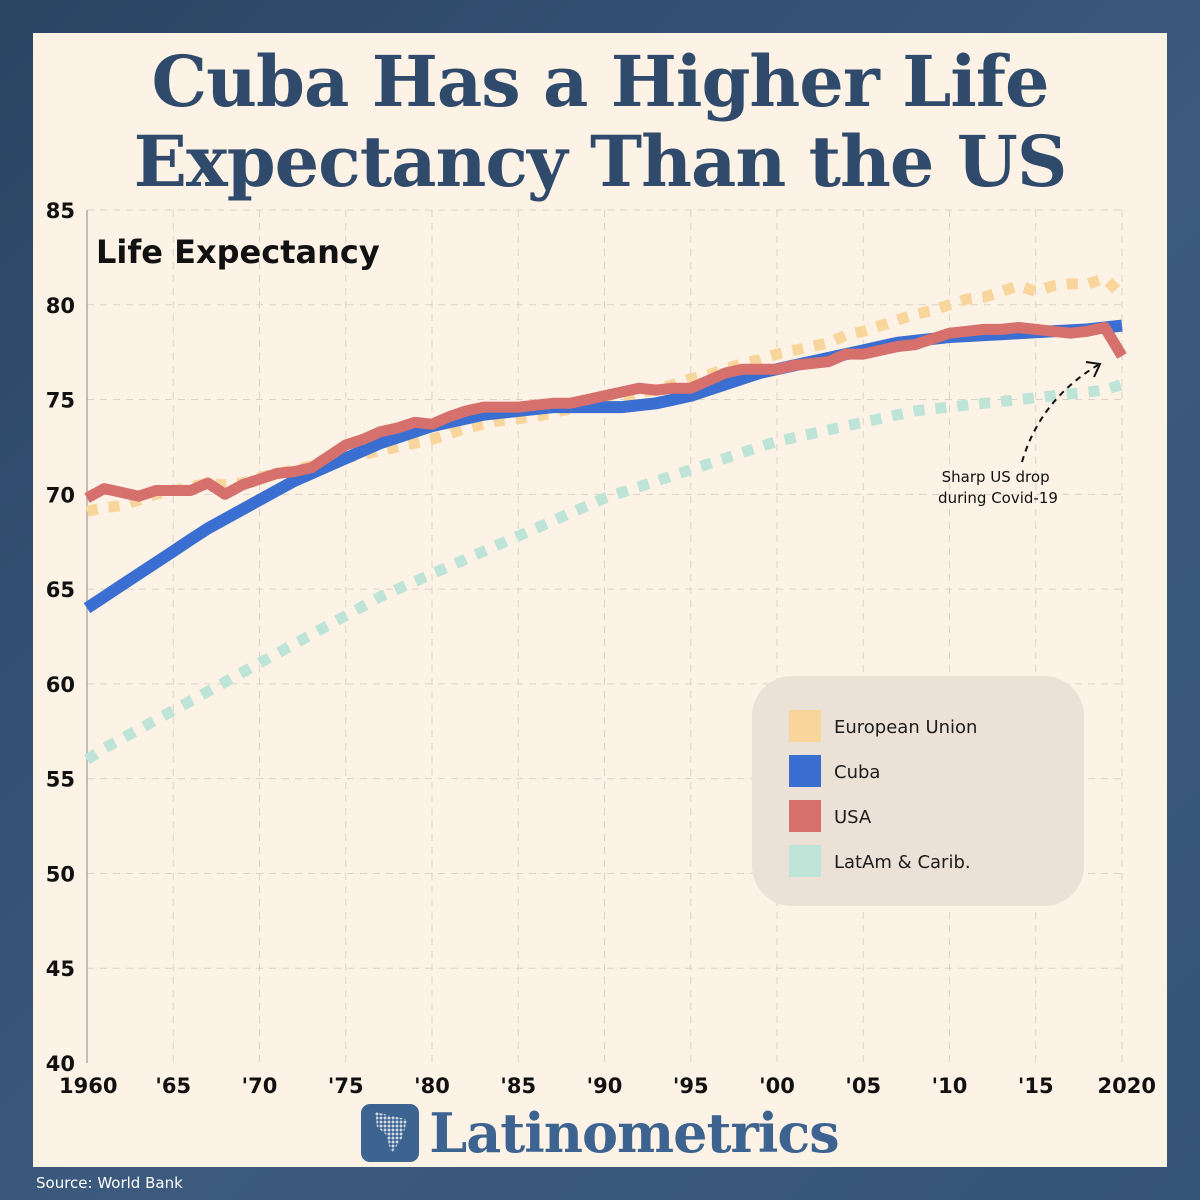 The height and width of the screenshot is (1200, 1200). Describe the element at coordinates (60, 590) in the screenshot. I see `y-tick-label: 65` at that location.